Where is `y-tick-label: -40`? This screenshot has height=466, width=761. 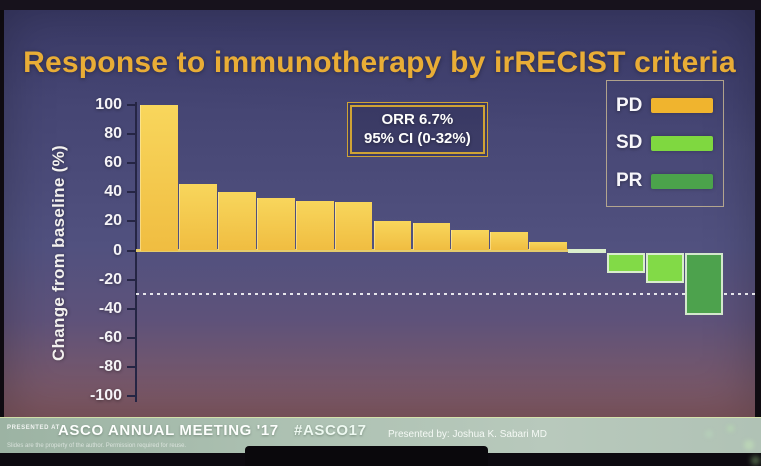 y-tick-label: -40 is located at coordinates (110, 308).